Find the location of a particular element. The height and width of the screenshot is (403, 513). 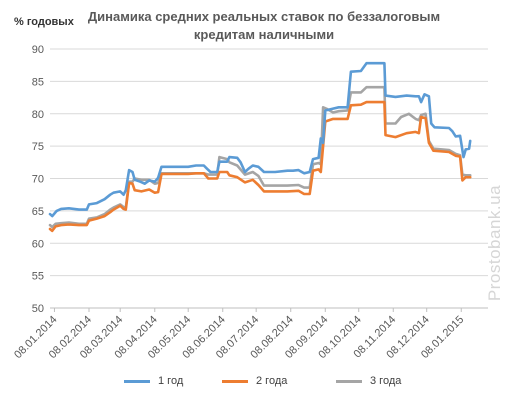

y-tick-label-65: 65 is located at coordinates (38, 212).